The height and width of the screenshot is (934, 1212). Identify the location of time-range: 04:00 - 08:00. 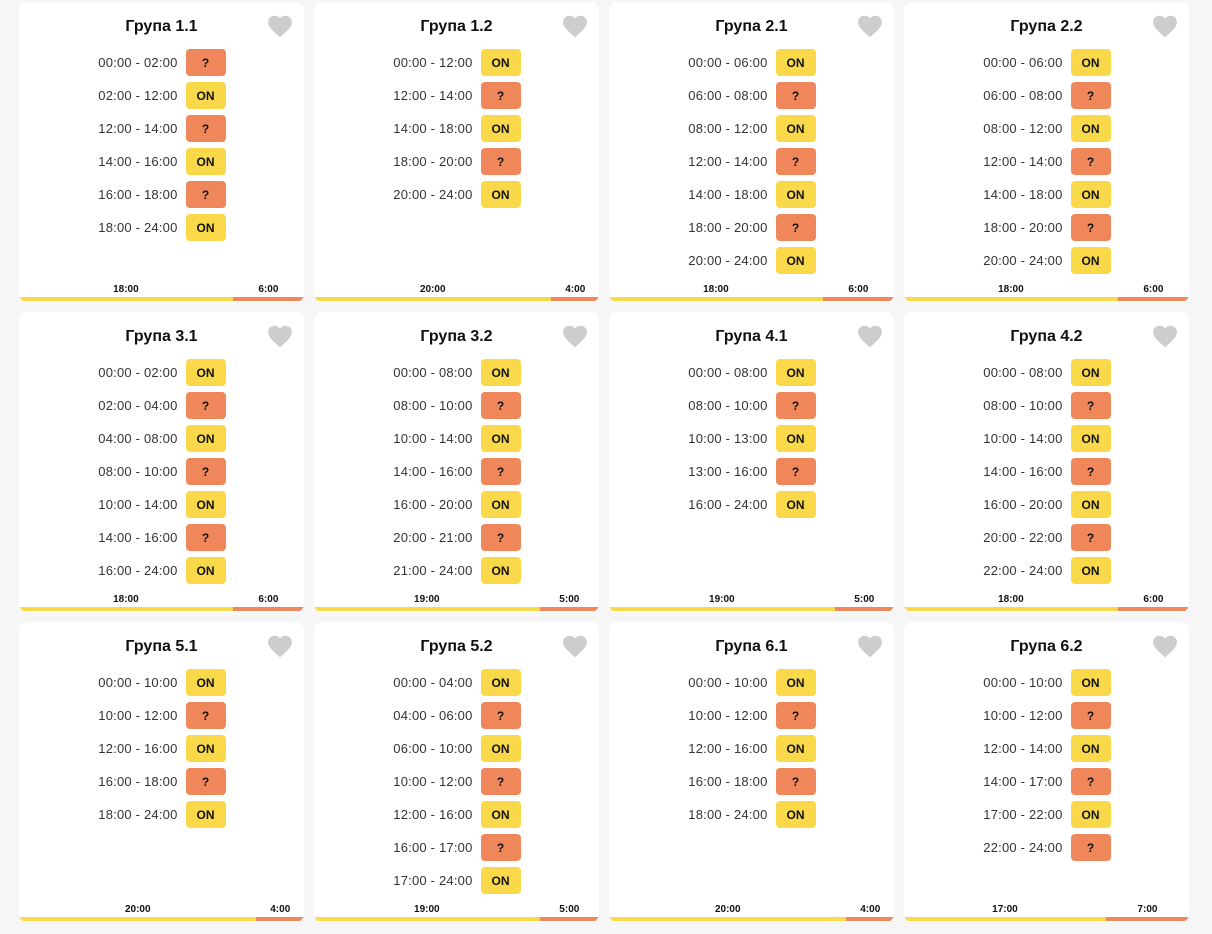
(138, 438).